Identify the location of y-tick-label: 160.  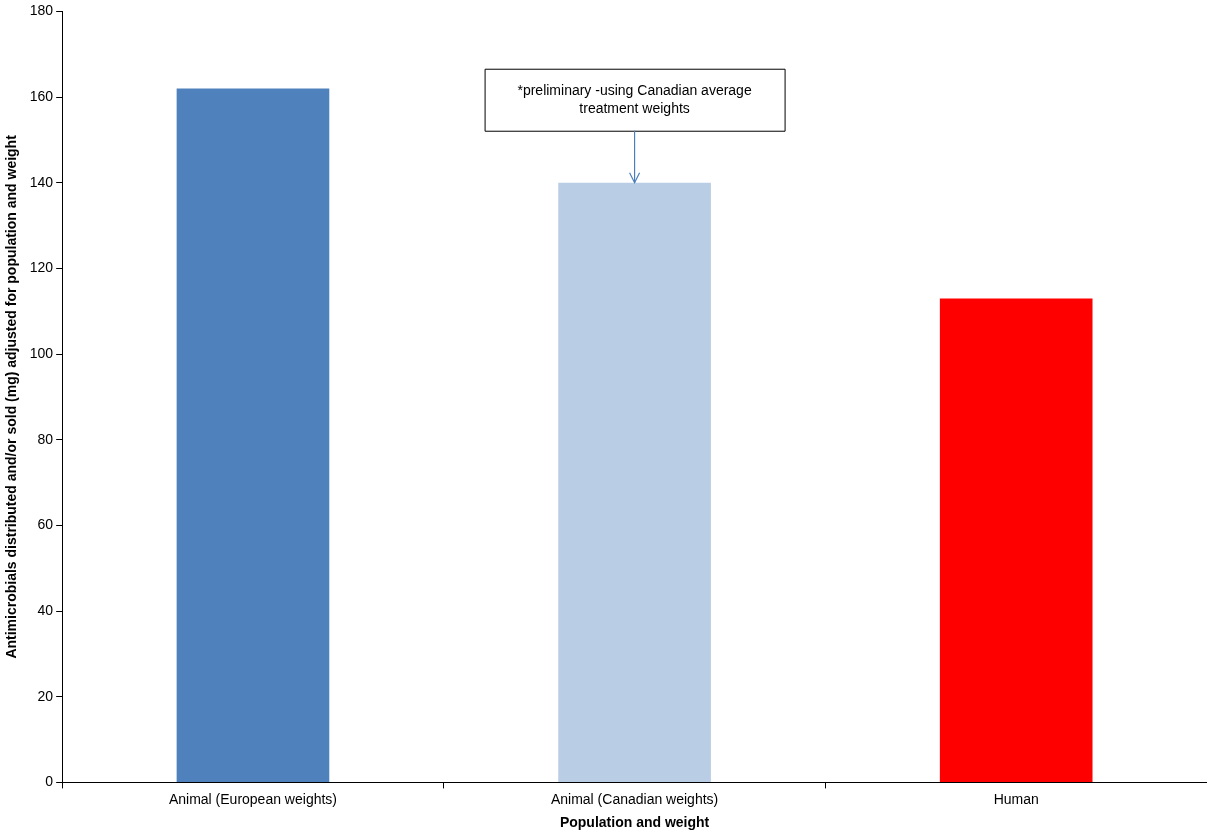
(41, 95).